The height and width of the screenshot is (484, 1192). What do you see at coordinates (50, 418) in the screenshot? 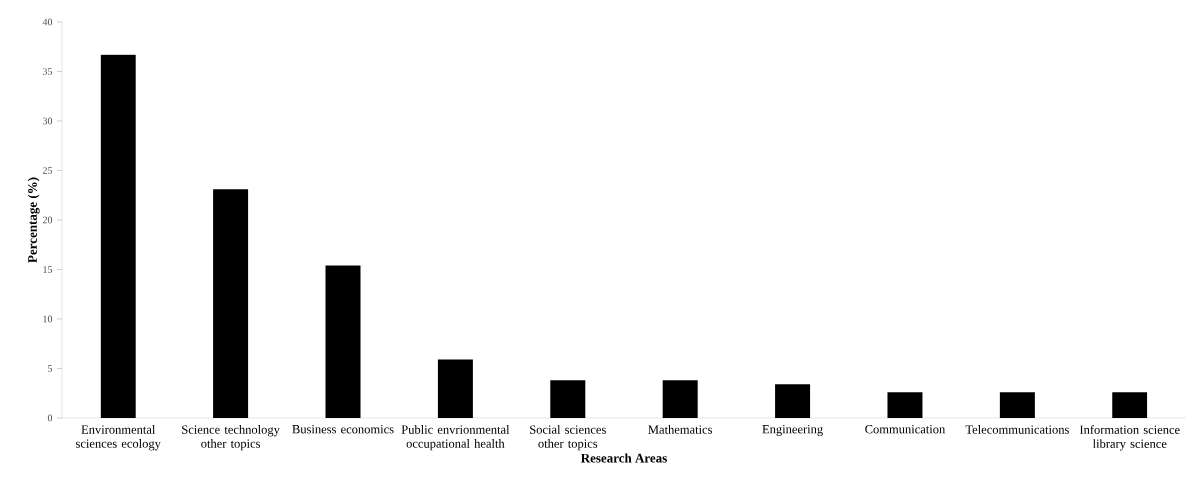
I see `y-tick-label: 0` at bounding box center [50, 418].